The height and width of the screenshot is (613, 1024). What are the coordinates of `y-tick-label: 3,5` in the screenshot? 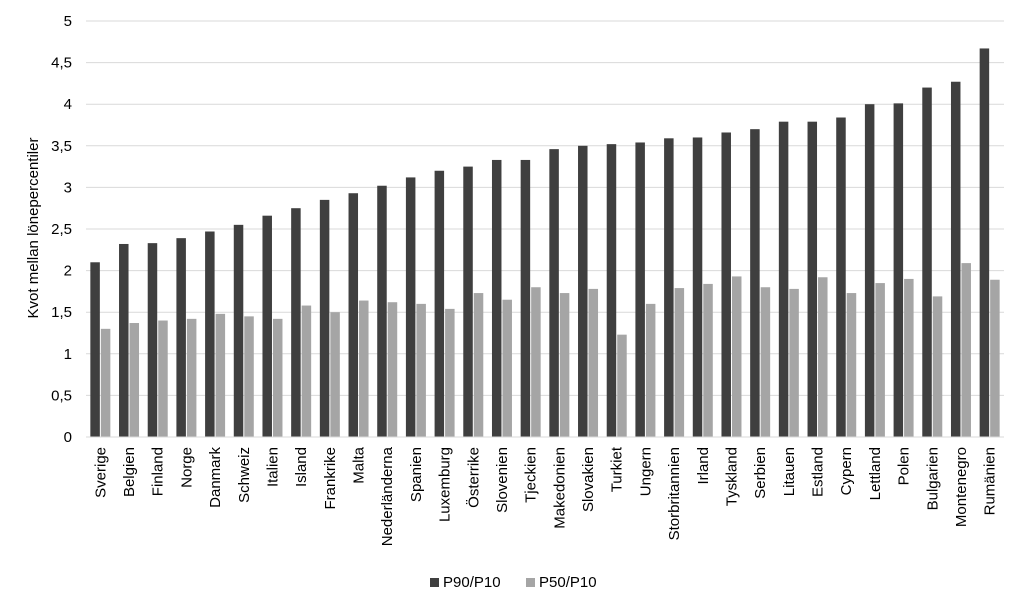 It's located at (61, 146).